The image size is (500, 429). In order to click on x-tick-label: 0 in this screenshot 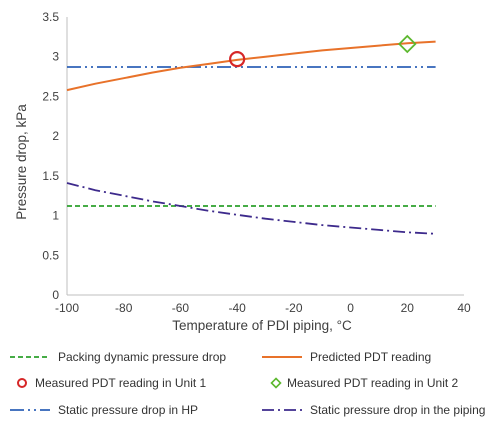, I will do `click(350, 308)`.